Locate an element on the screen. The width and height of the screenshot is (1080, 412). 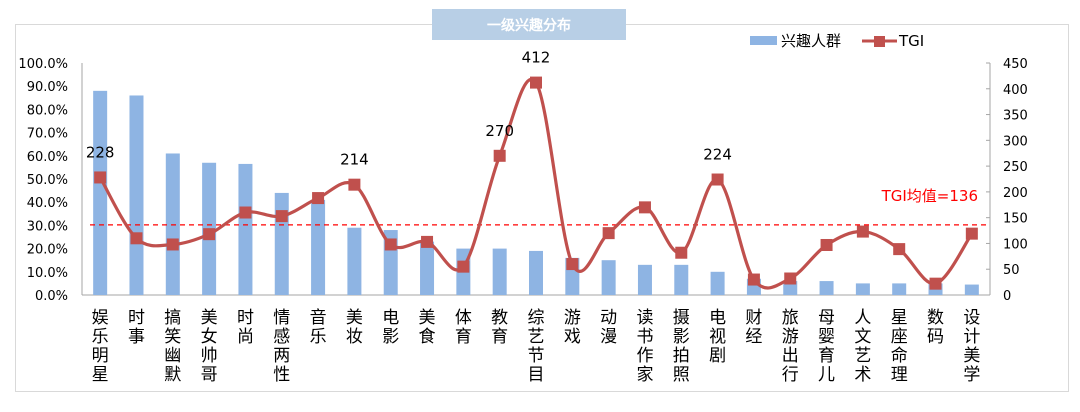
svg-text: 学 is located at coordinates (971, 375).